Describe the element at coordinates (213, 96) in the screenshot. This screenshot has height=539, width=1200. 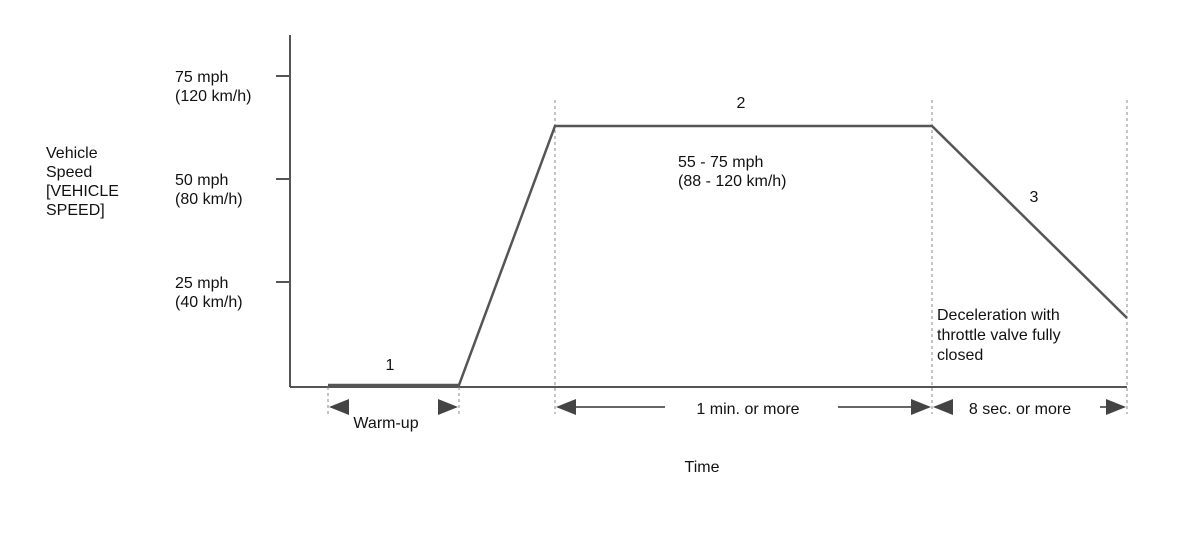
I see `y-tick-label: (120 km/h)` at that location.